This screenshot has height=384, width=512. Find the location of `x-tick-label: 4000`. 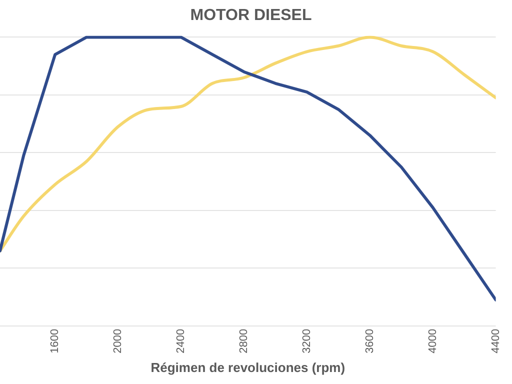

x-tick-label: 4000 is located at coordinates (432, 341).